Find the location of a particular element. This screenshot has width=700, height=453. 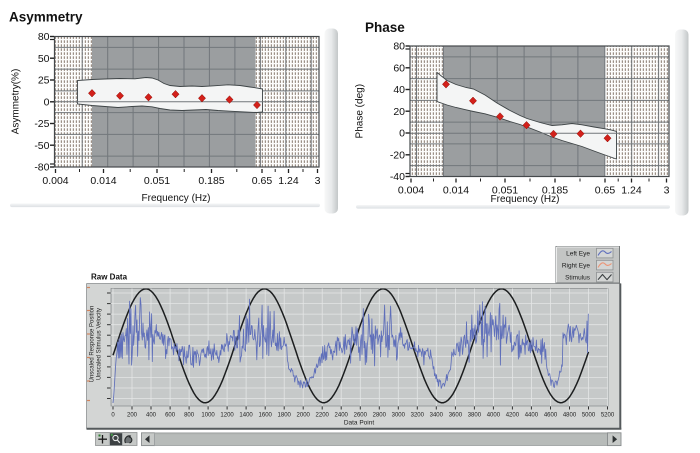

svg-text: 5000 is located at coordinates (589, 416).